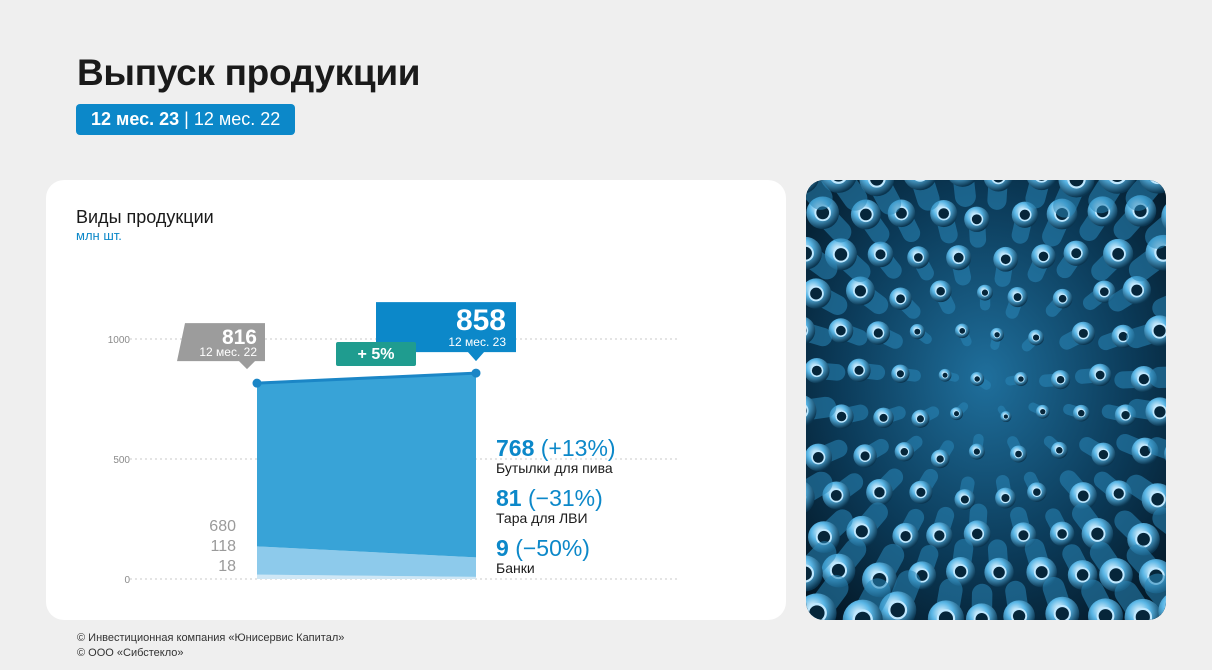  I want to click on start-label-2: 118, so click(223, 546).